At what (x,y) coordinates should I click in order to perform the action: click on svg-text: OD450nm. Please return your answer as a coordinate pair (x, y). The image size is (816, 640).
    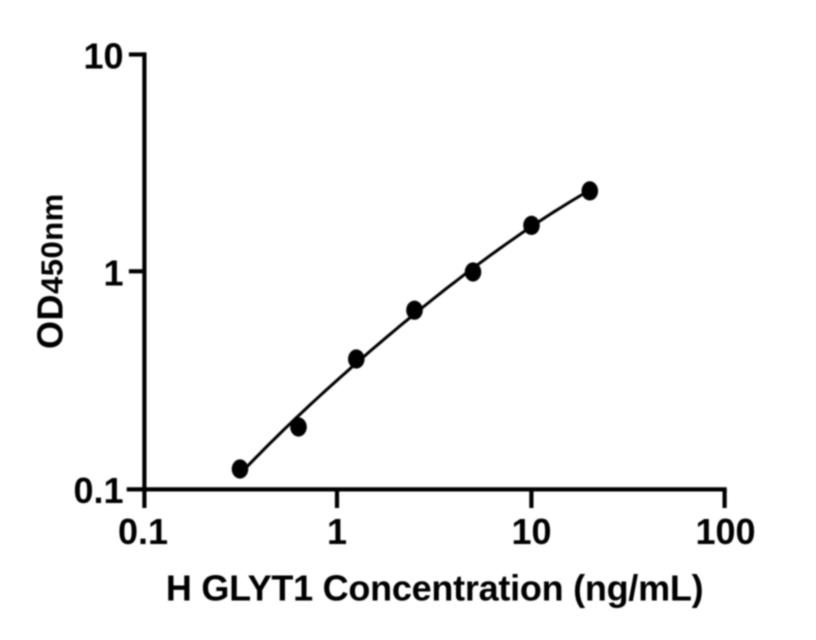
    Looking at the image, I should click on (50, 271).